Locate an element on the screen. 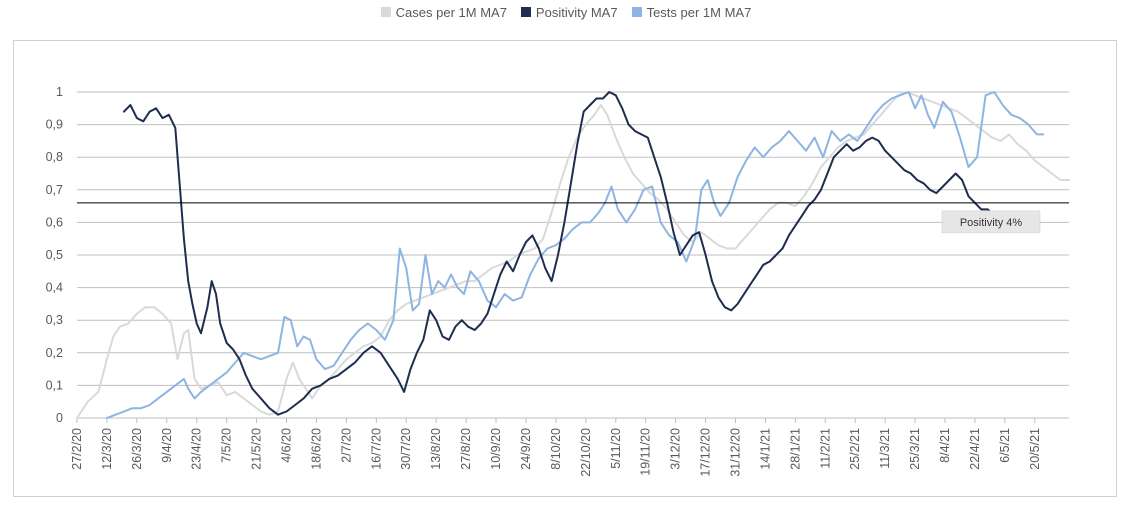  x-tick-label: 16/7/20 is located at coordinates (376, 449).